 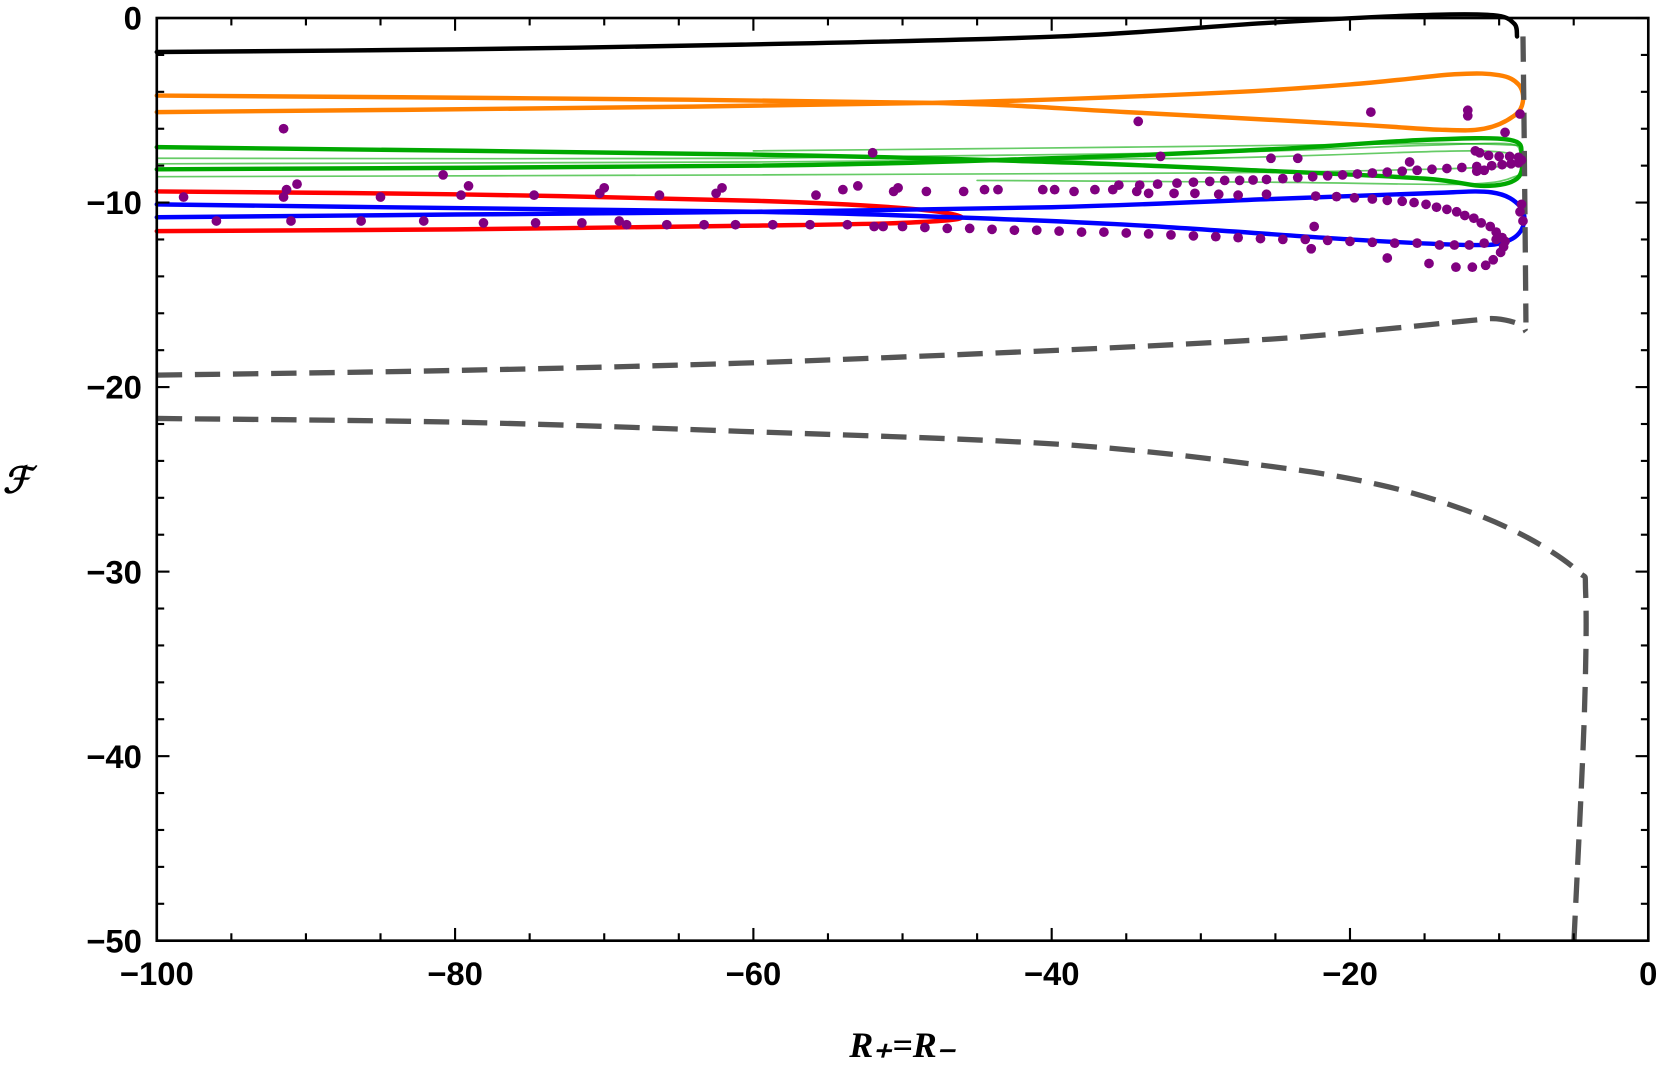 What do you see at coordinates (114, 202) in the screenshot?
I see `y-tick-label: −10` at bounding box center [114, 202].